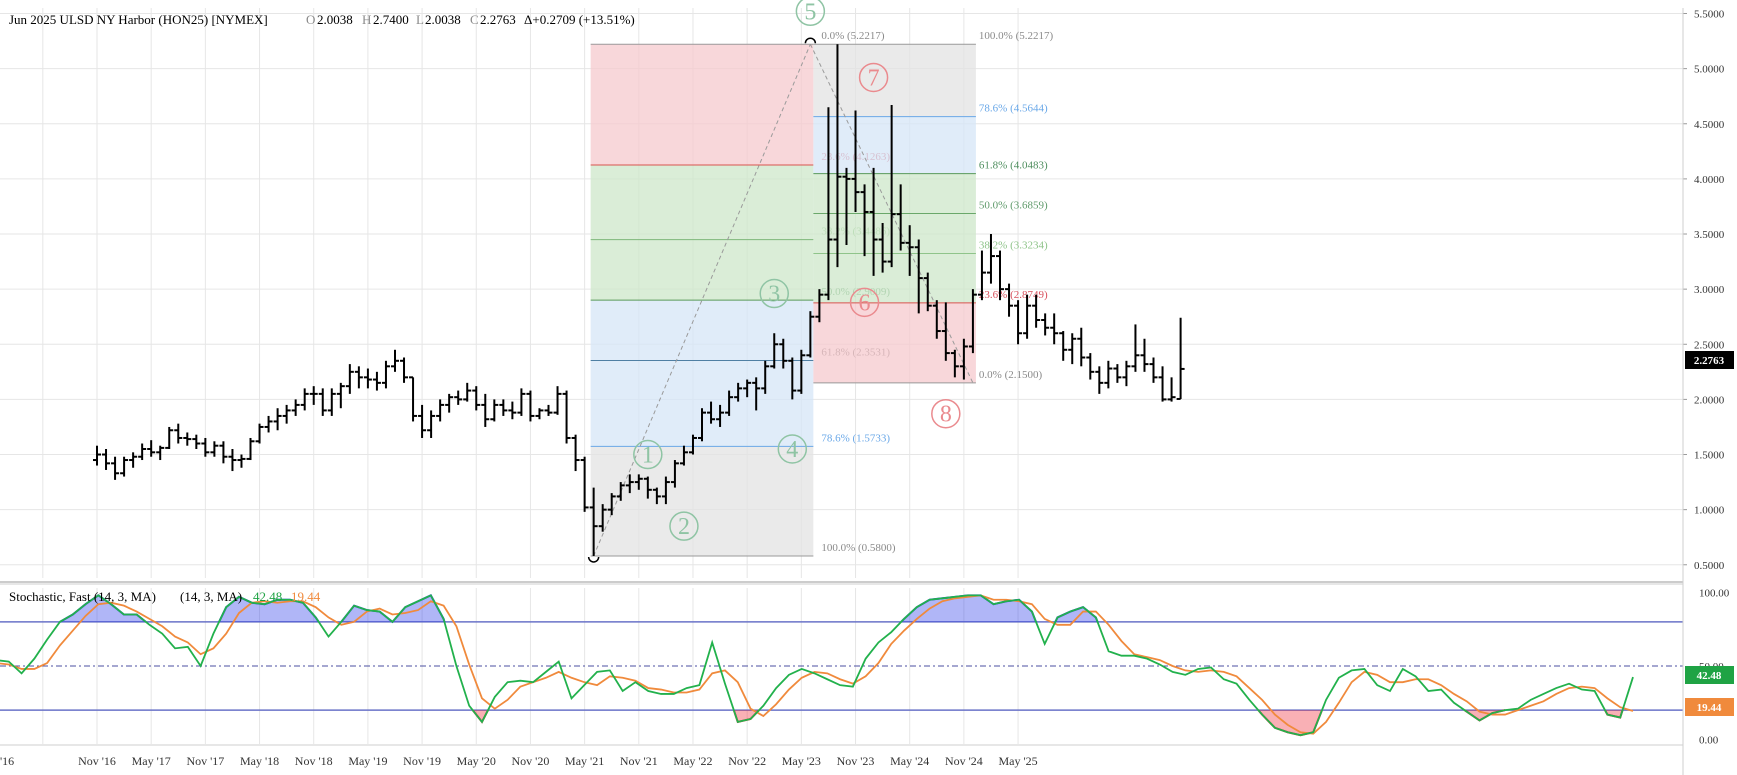 The height and width of the screenshot is (775, 1737). Describe the element at coordinates (205, 761) in the screenshot. I see `time-tick-label: Nov '17` at that location.